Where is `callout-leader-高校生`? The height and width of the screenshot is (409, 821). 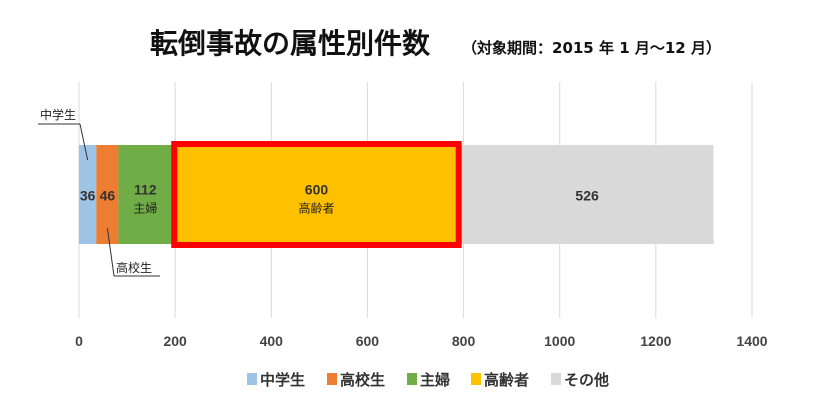 callout-leader-高校生 is located at coordinates (110, 252).